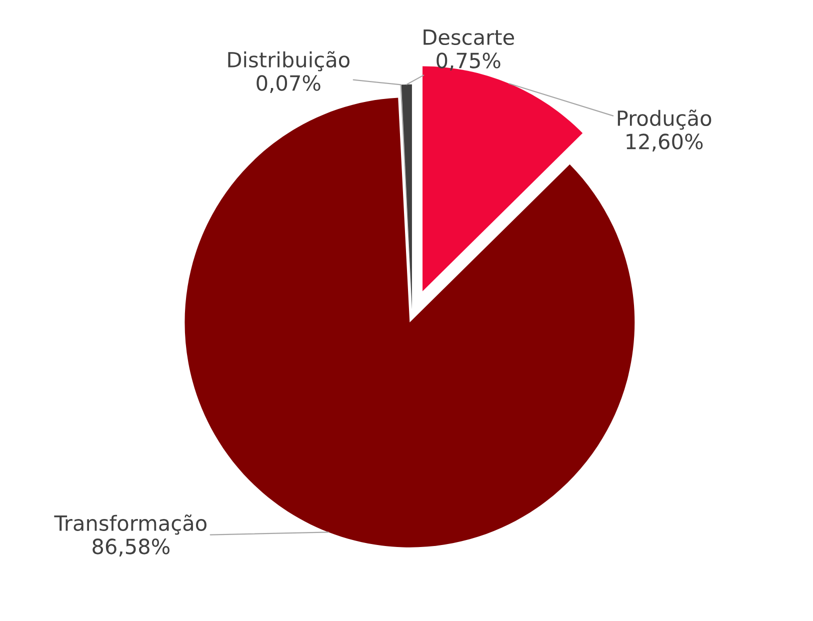 Image resolution: width=813 pixels, height=621 pixels. What do you see at coordinates (665, 120) in the screenshot?
I see `slice-label: Produção` at bounding box center [665, 120].